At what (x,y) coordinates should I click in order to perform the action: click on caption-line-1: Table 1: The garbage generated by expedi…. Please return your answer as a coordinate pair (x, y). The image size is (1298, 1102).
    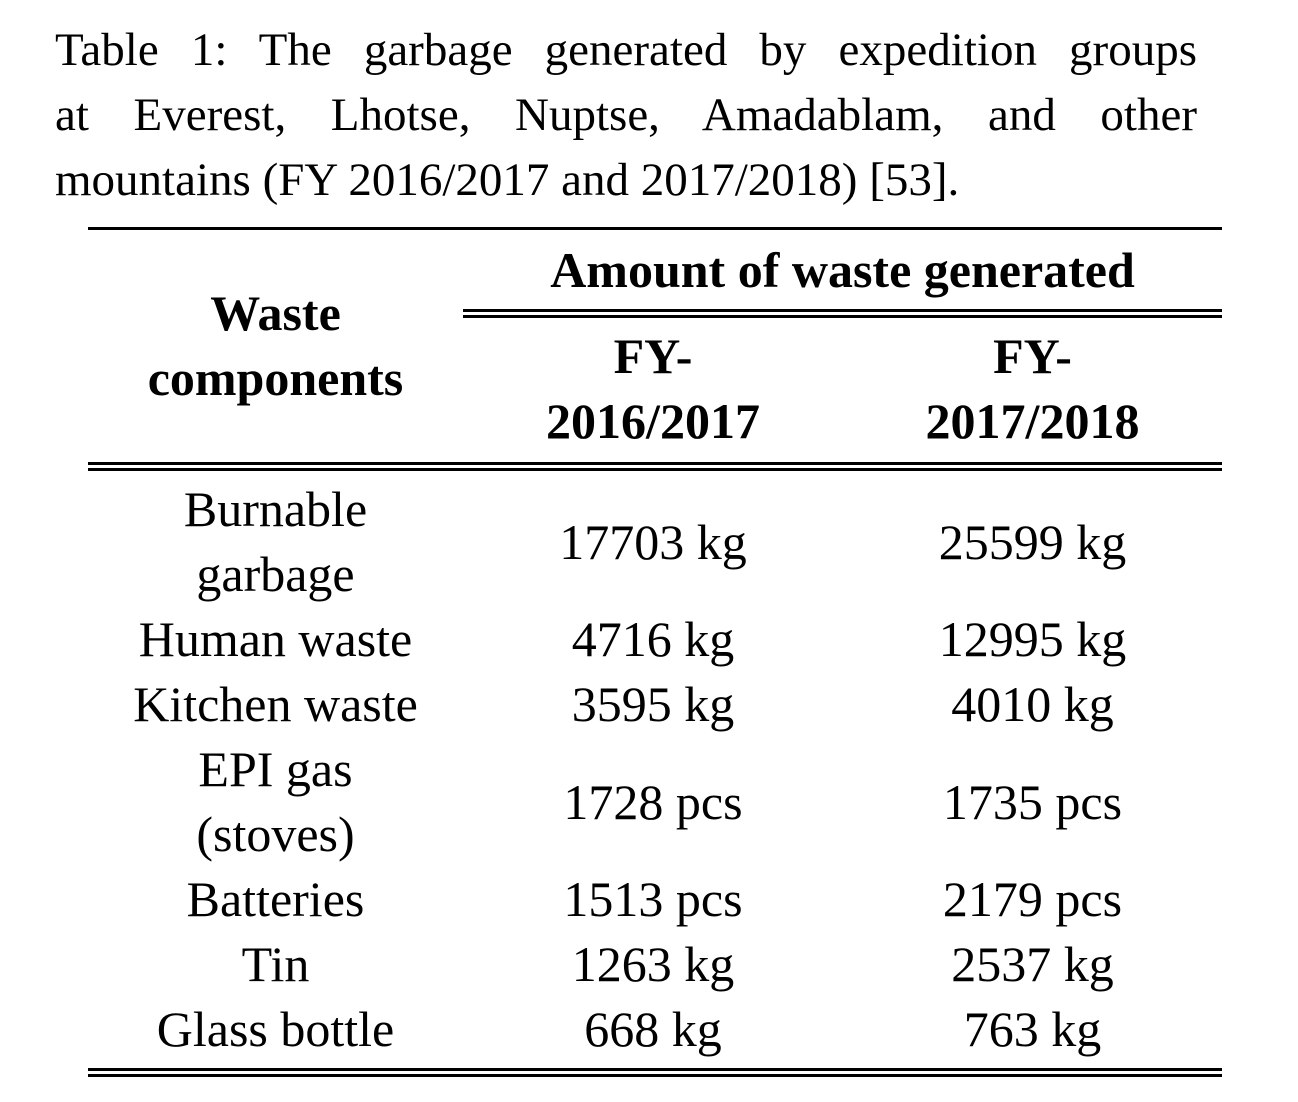
    Looking at the image, I should click on (626, 50).